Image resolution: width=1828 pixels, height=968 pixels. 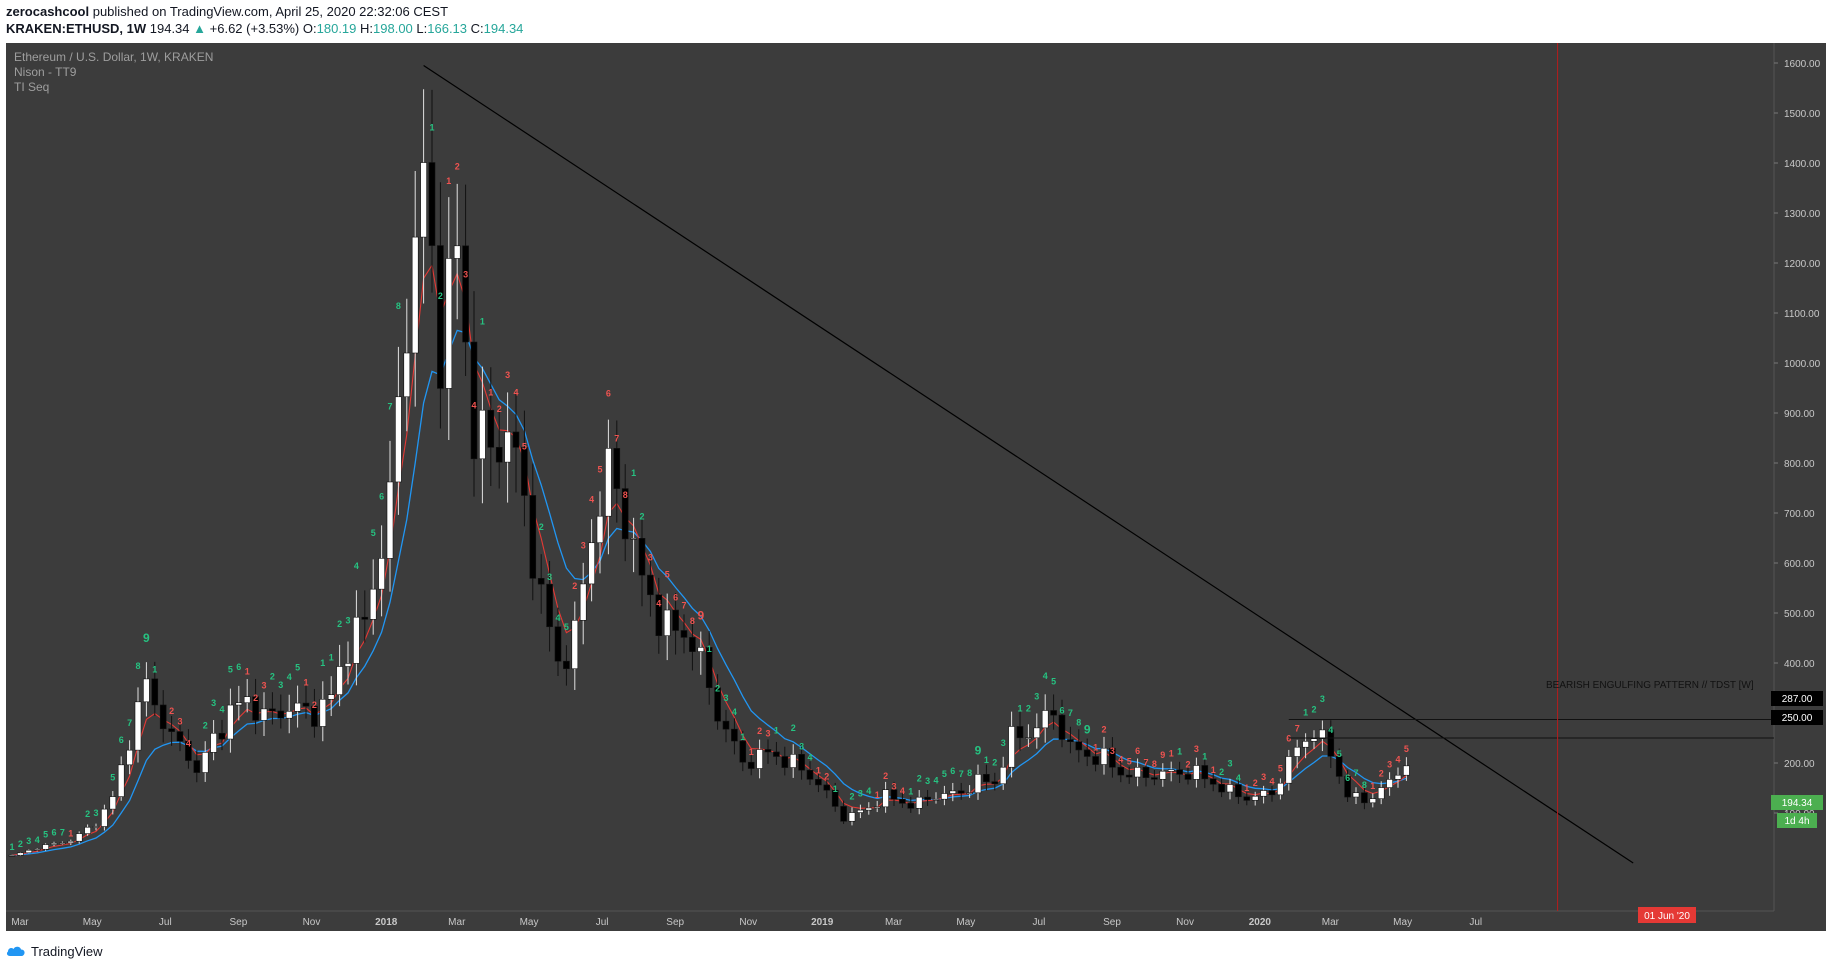 What do you see at coordinates (1650, 685) in the screenshot?
I see `pattern-annotation: BEARISH ENGULFING PATTERN // TDST [W]` at bounding box center [1650, 685].